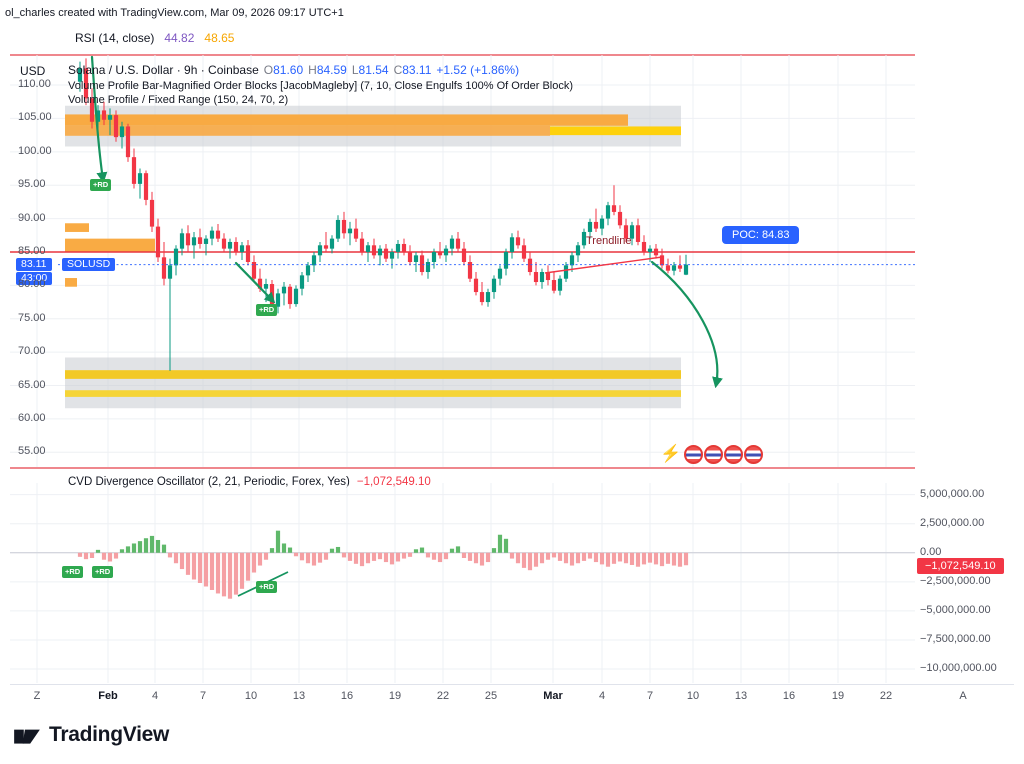  I want to click on rsi-value-2: 48.65, so click(219, 38).